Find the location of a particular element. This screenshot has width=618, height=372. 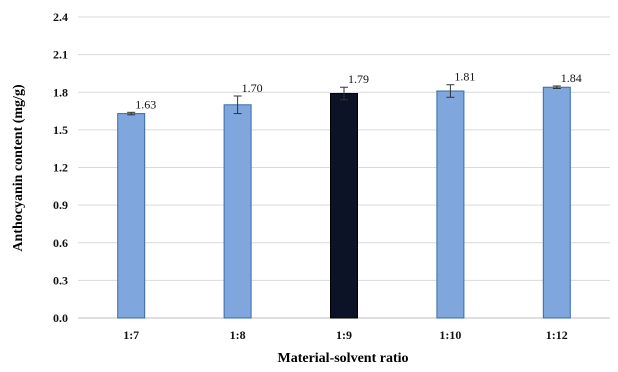

y-tick-label: 2.1 is located at coordinates (60, 55).